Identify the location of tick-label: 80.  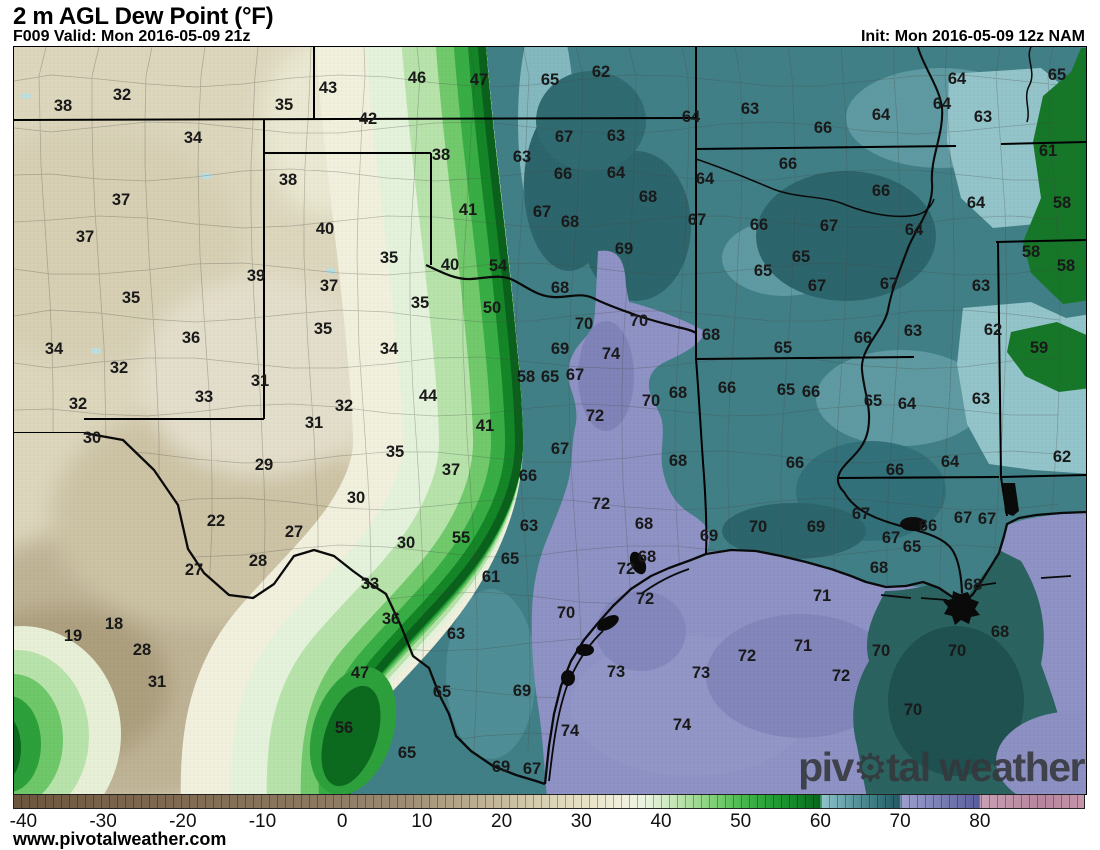
(980, 821).